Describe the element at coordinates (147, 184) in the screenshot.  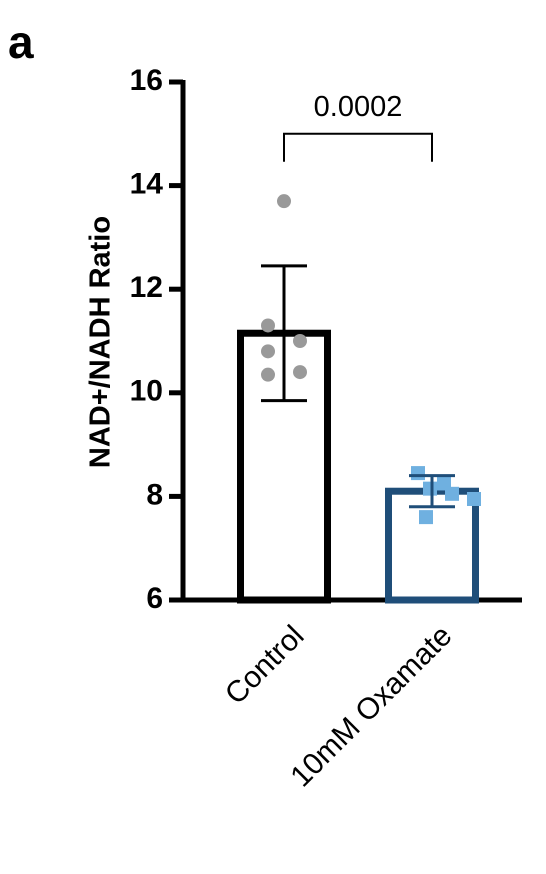
I see `y-tick-label: 14` at that location.